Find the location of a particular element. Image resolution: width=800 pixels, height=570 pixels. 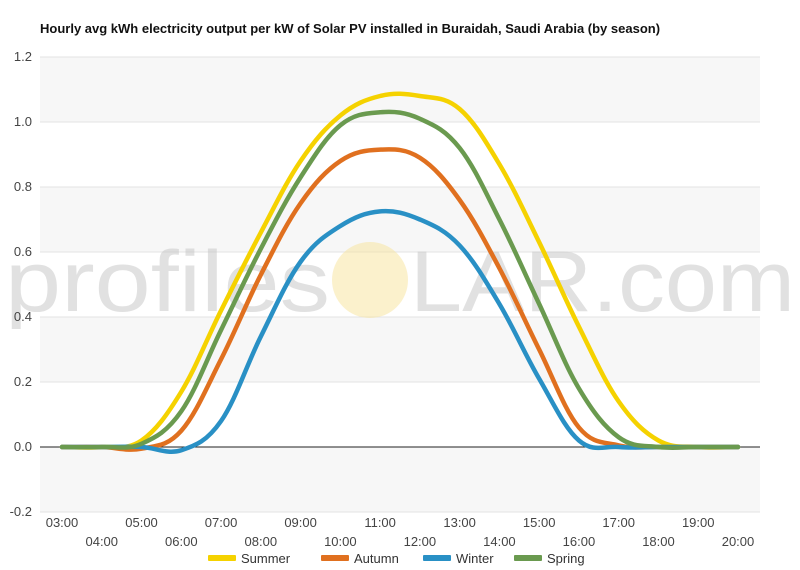

x-tick-label: 16:00 is located at coordinates (579, 541).